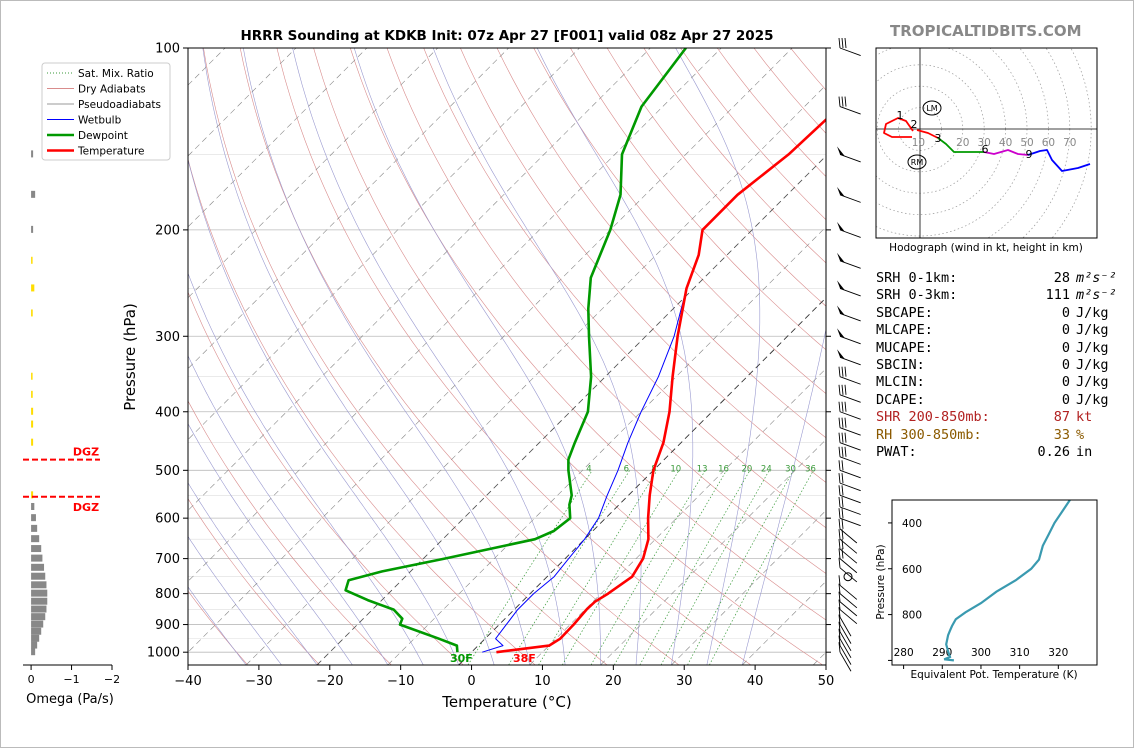 This screenshot has height=748, width=1134. I want to click on info-unit: %, so click(1080, 434).